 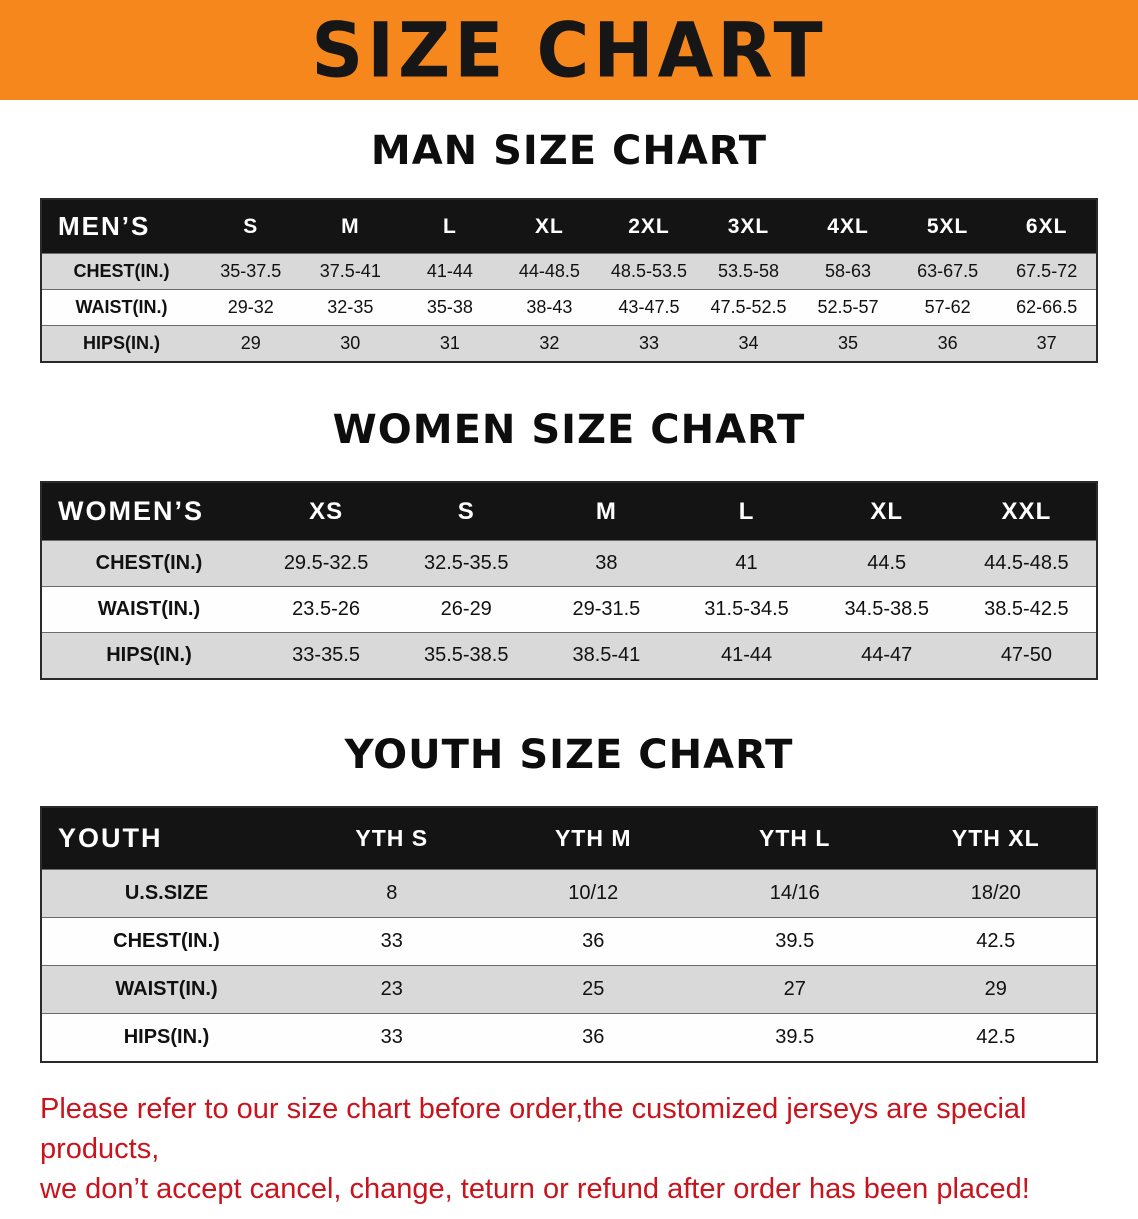 What do you see at coordinates (606, 609) in the screenshot?
I see `value-cell: 29-31.5` at bounding box center [606, 609].